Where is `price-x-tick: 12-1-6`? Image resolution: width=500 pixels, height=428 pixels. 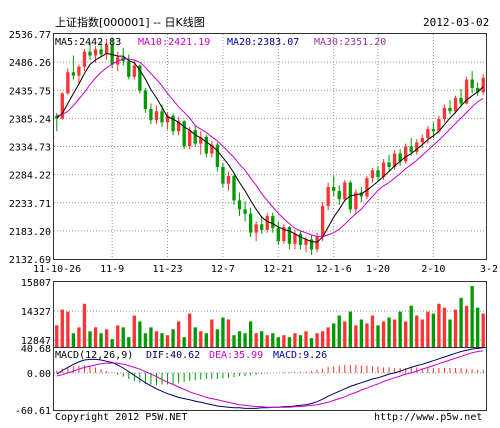
price-x-tick: 12-1-6 is located at coordinates (334, 269).